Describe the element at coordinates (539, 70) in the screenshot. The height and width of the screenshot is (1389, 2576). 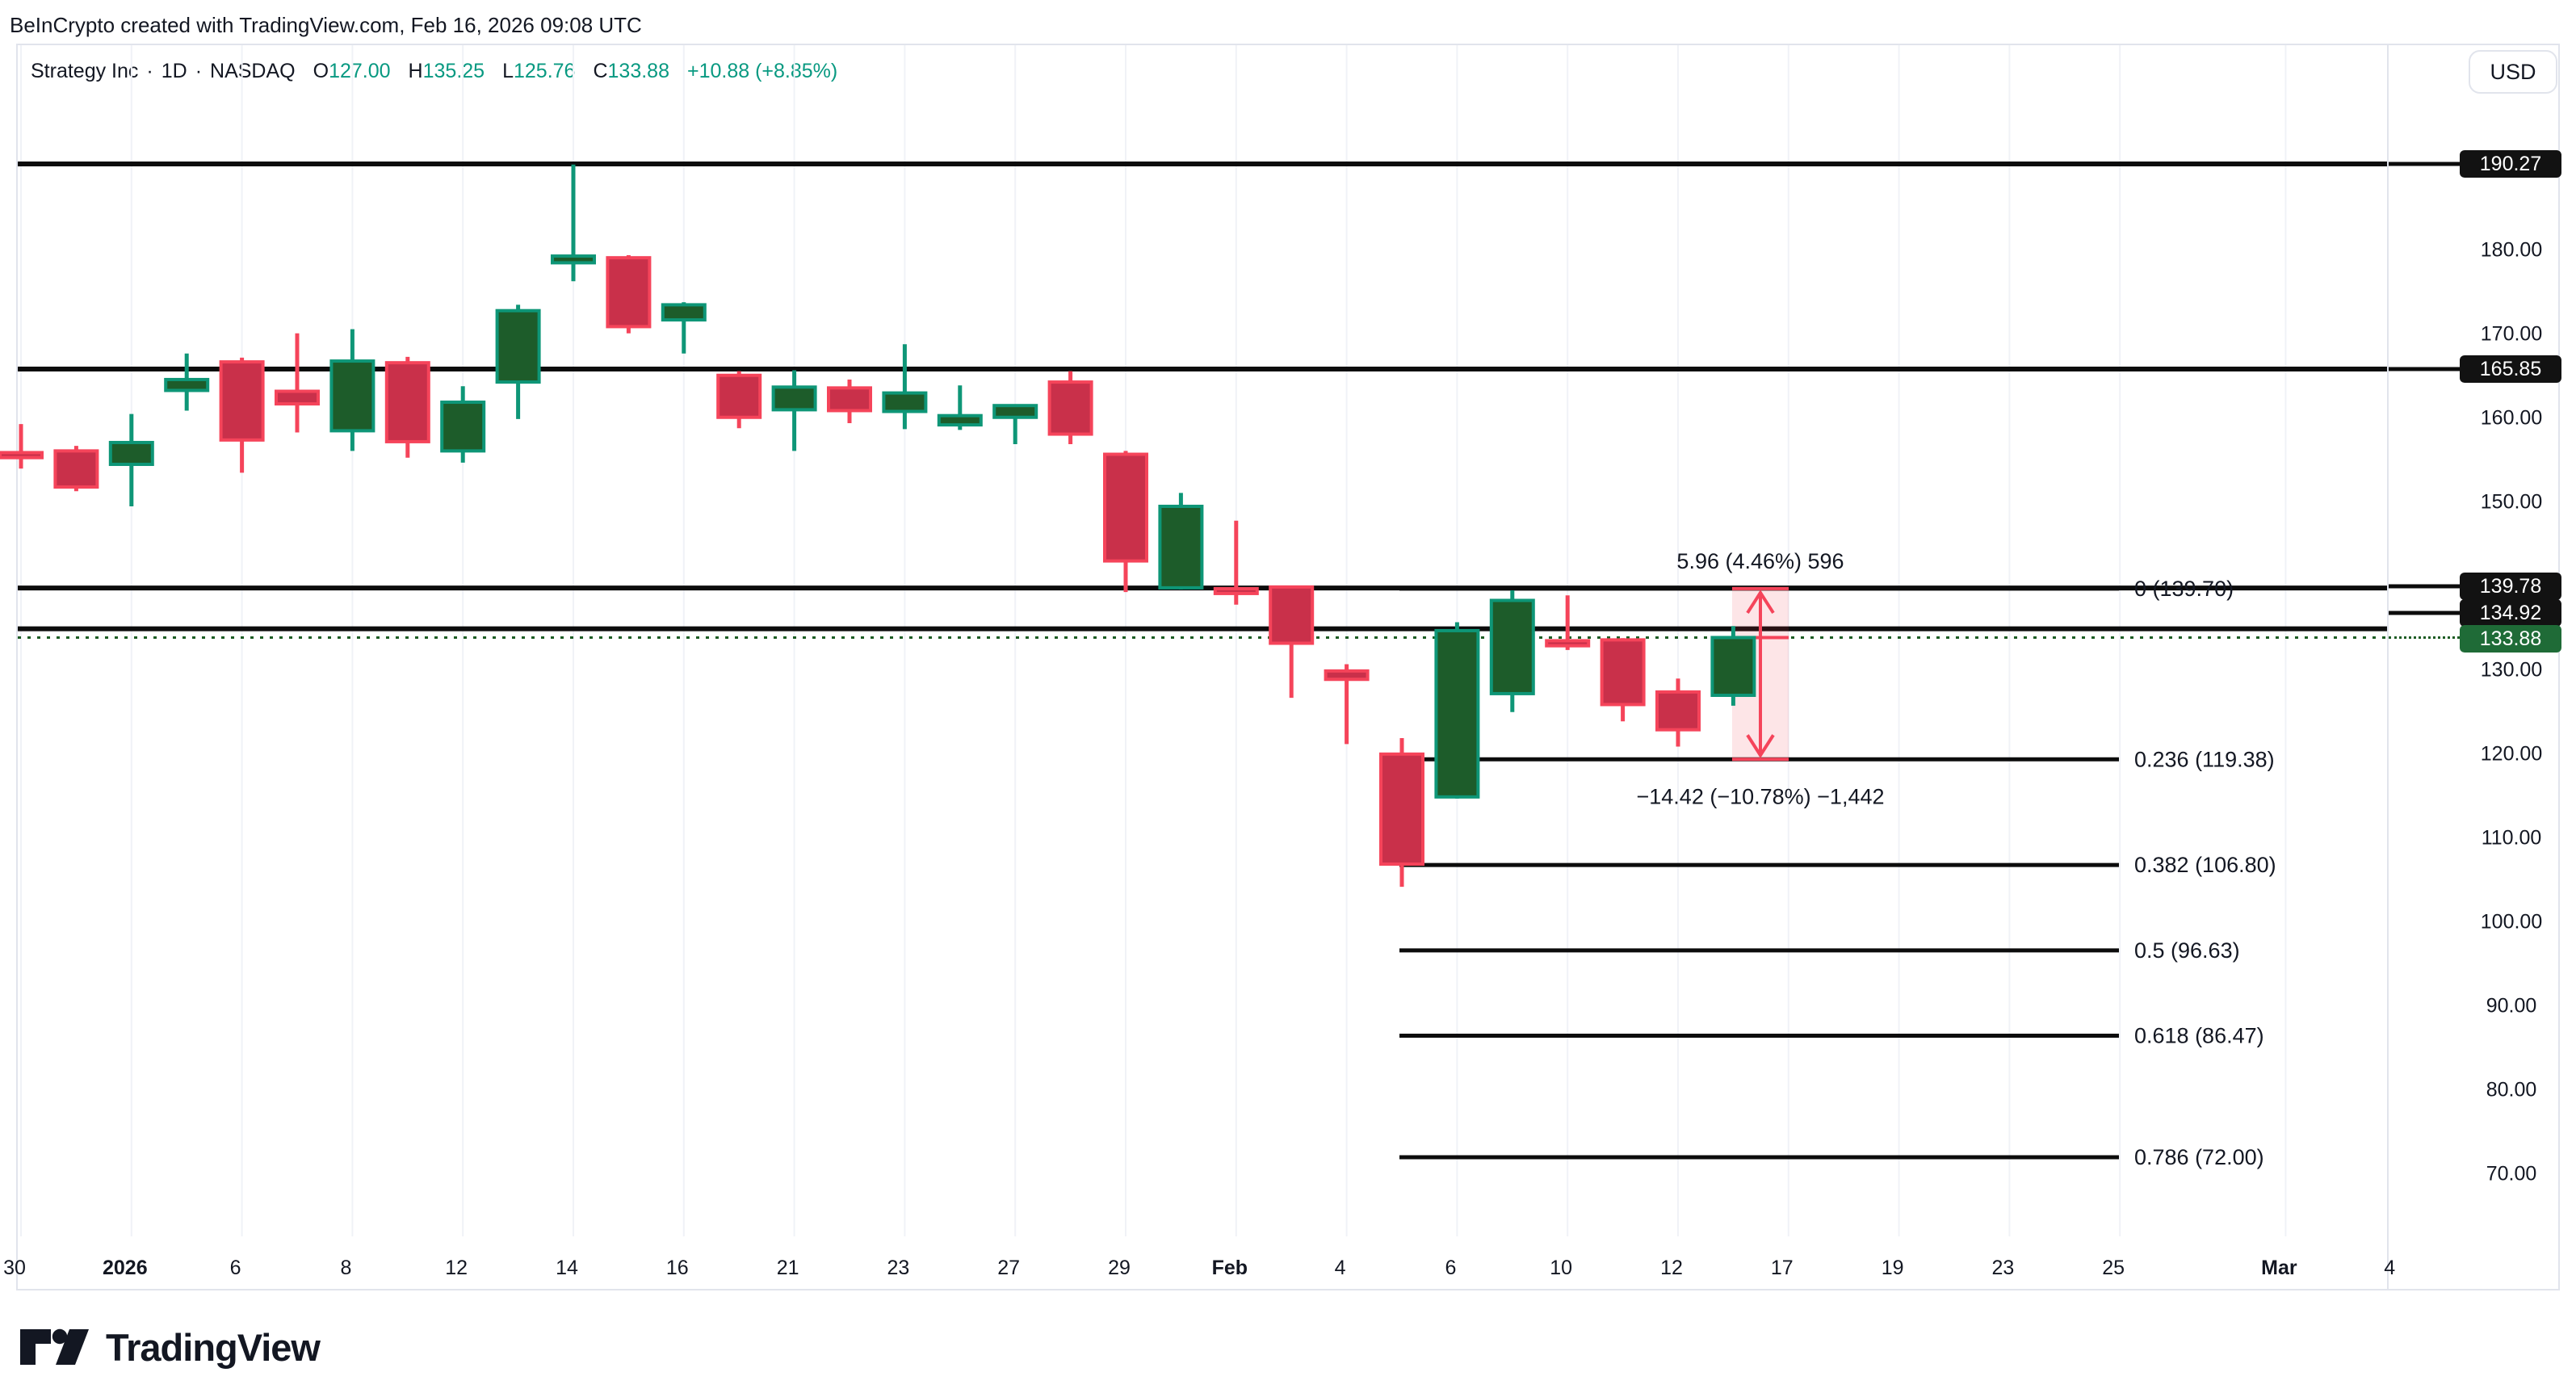
I see `low-label: L125.76` at that location.